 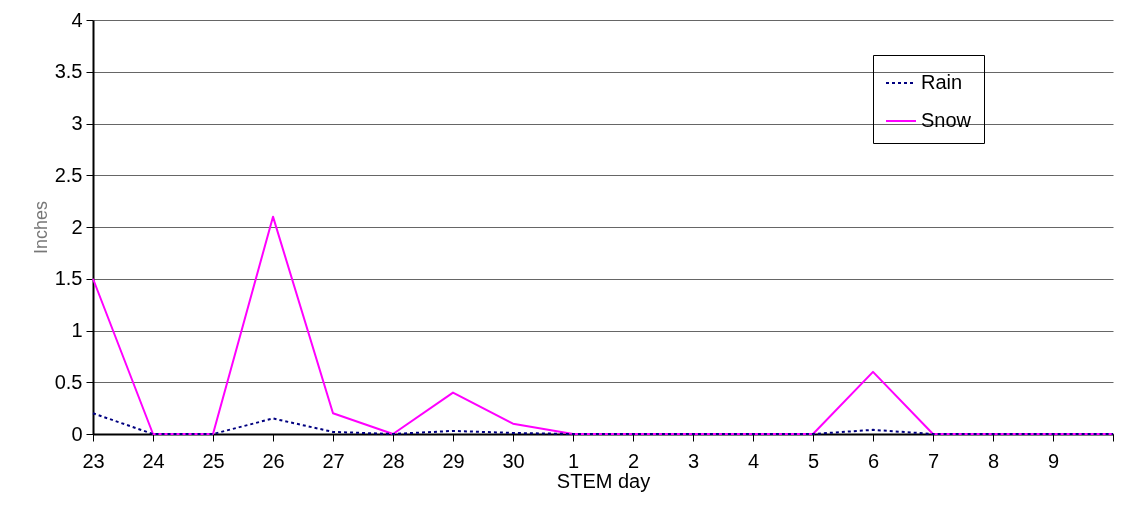 What do you see at coordinates (633, 460) in the screenshot?
I see `x-tick-label: 2` at bounding box center [633, 460].